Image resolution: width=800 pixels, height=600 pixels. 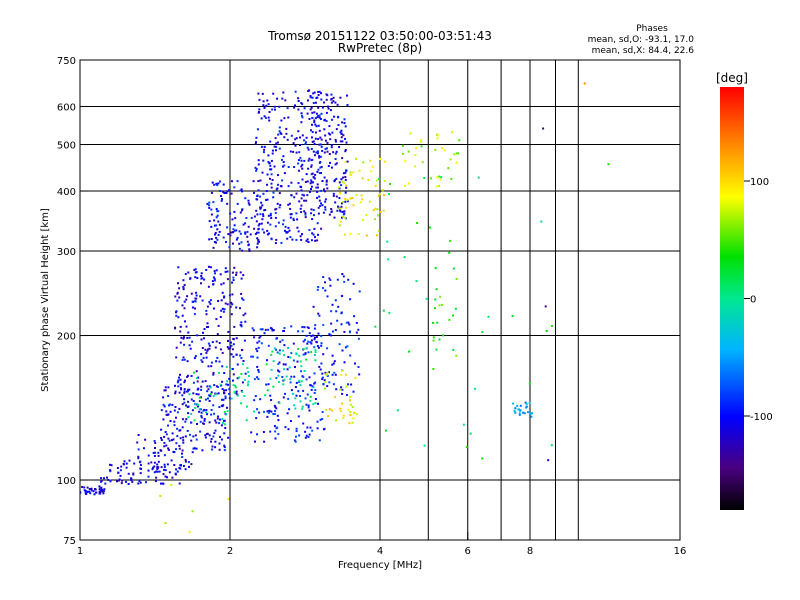 What do you see at coordinates (753, 300) in the screenshot?
I see `colorbar-tick-label: 0` at bounding box center [753, 300].